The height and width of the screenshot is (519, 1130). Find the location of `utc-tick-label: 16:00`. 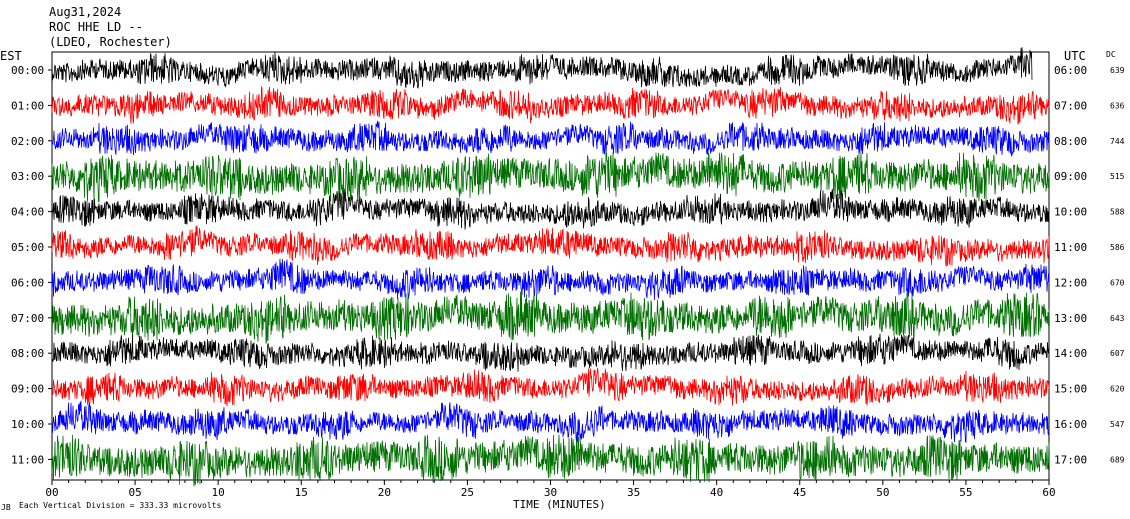

utc-tick-label: 16:00 is located at coordinates (1070, 424).